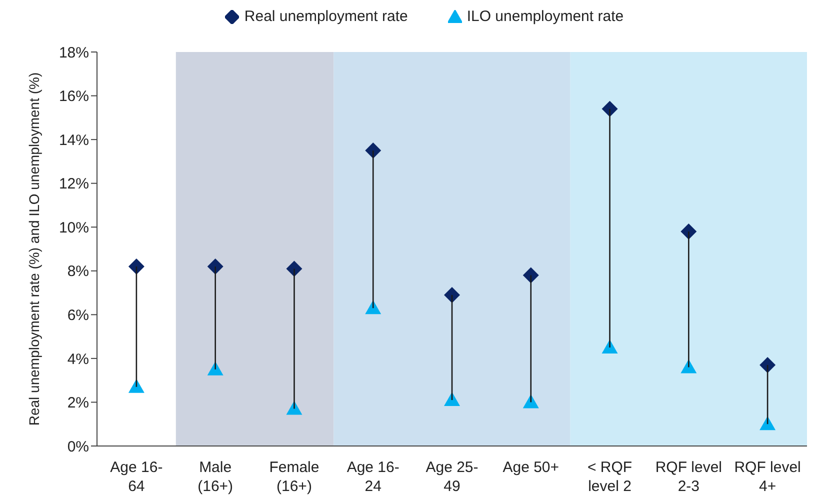 The height and width of the screenshot is (502, 813). I want to click on x-tick-label: < RQF level 2, so click(609, 477).